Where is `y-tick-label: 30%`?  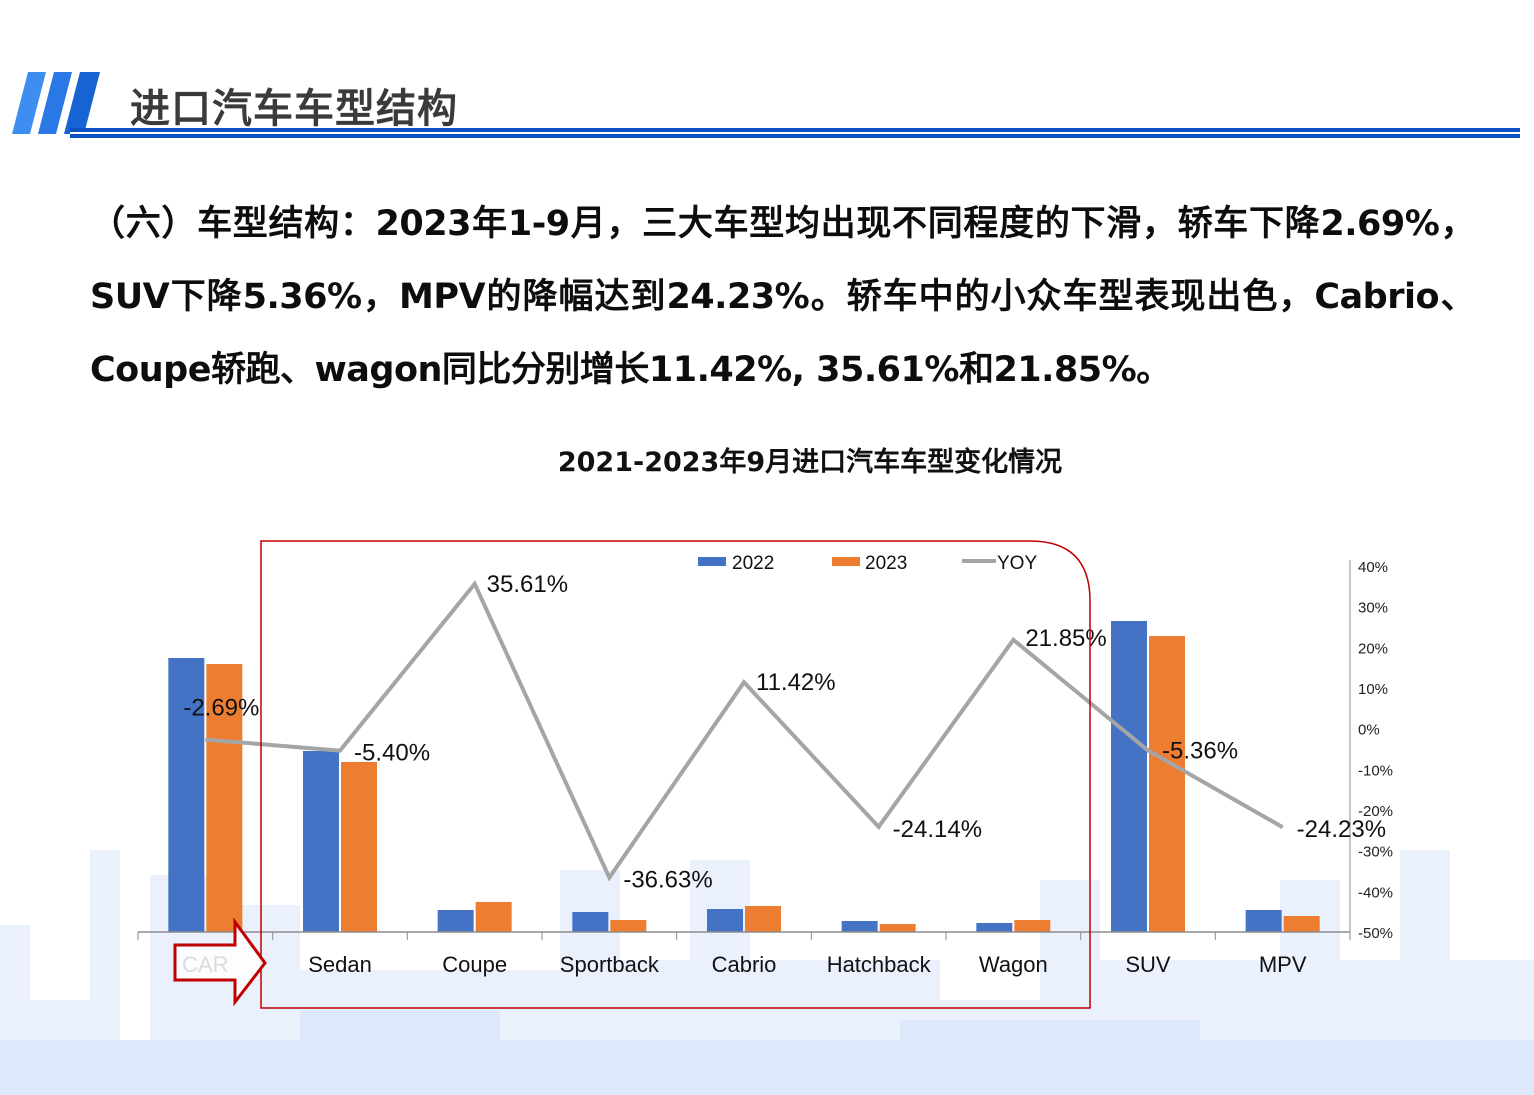
y-tick-label: 30% is located at coordinates (1373, 608).